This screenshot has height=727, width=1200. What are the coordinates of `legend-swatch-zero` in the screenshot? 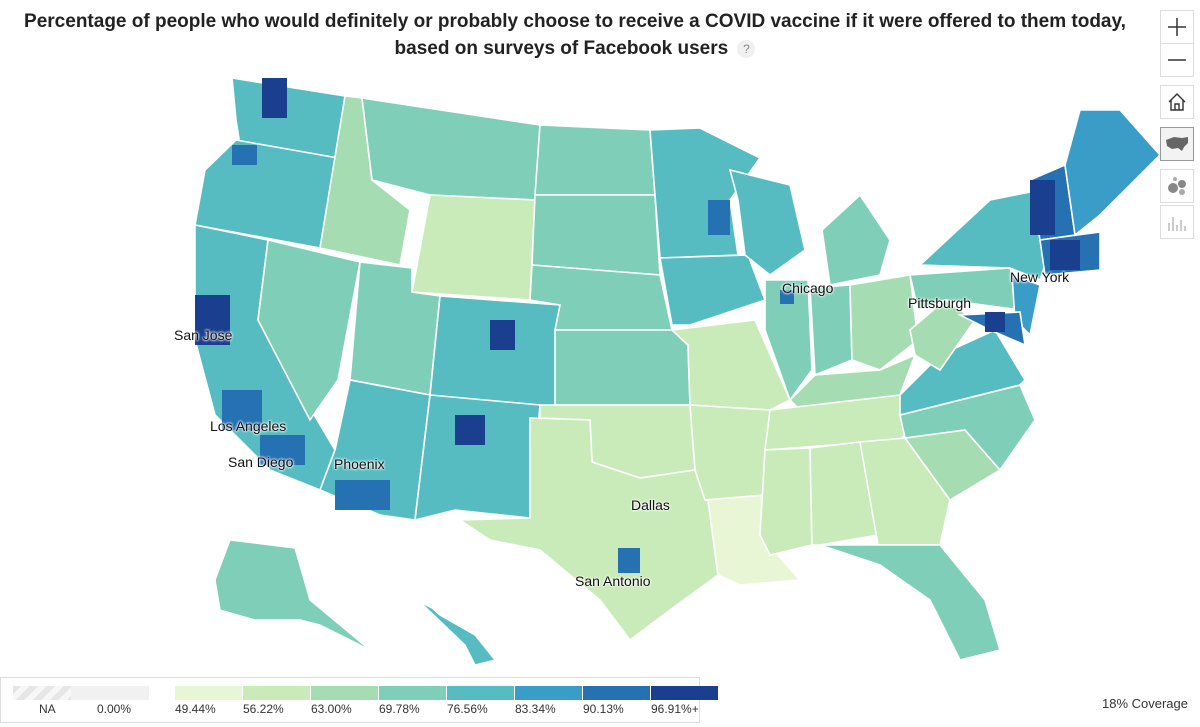 It's located at (110, 693).